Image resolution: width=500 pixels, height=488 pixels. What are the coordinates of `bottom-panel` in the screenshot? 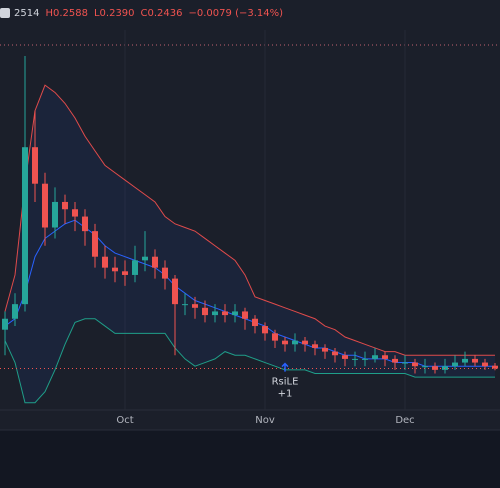 It's located at (250, 459).